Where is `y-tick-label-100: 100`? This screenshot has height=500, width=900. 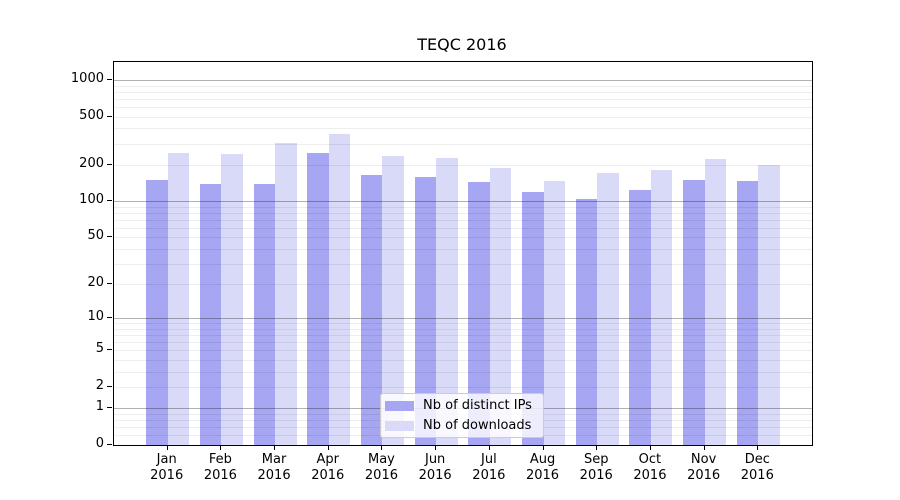 y-tick-label-100: 100 is located at coordinates (91, 200).